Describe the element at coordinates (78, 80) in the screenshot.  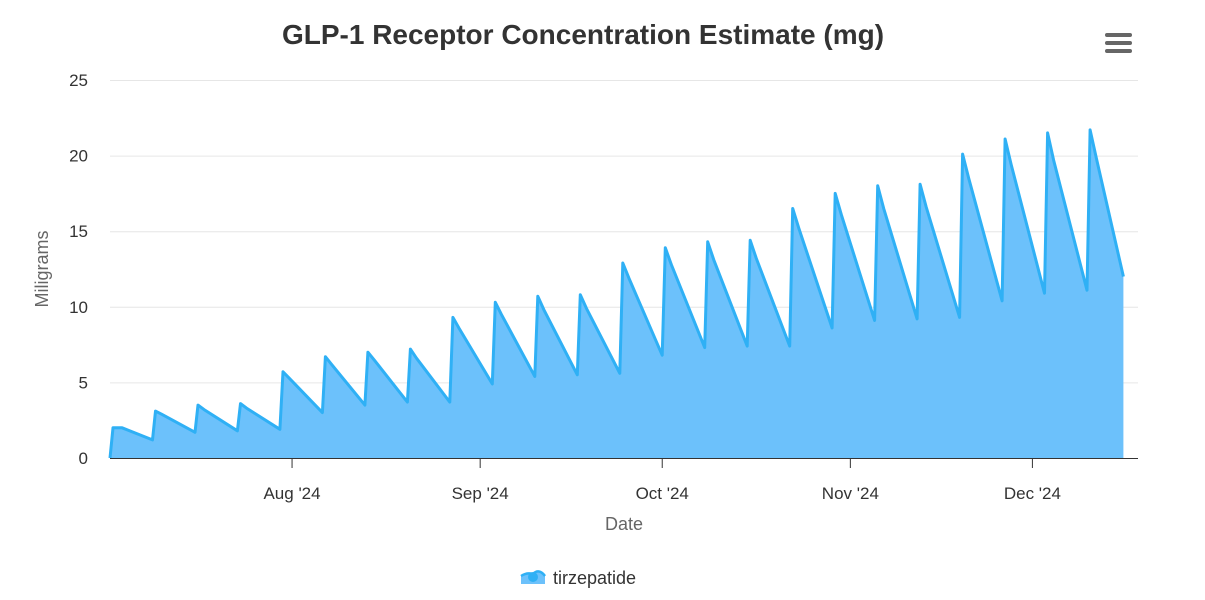
I see `y-tick-label: 25` at that location.